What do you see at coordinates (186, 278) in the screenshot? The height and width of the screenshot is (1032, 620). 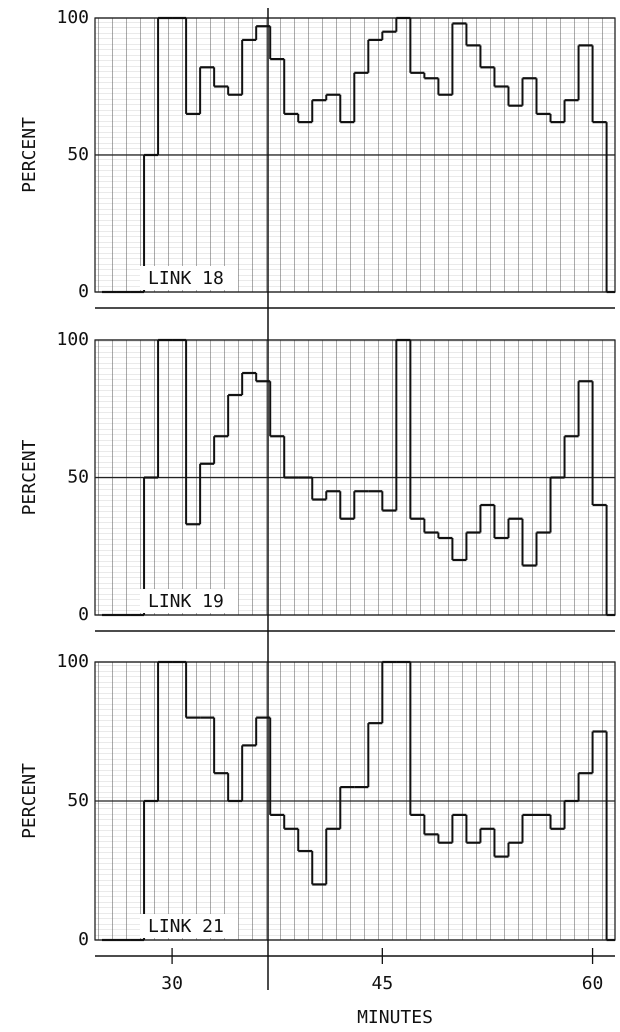 I see `panel-label: LINK 18` at bounding box center [186, 278].